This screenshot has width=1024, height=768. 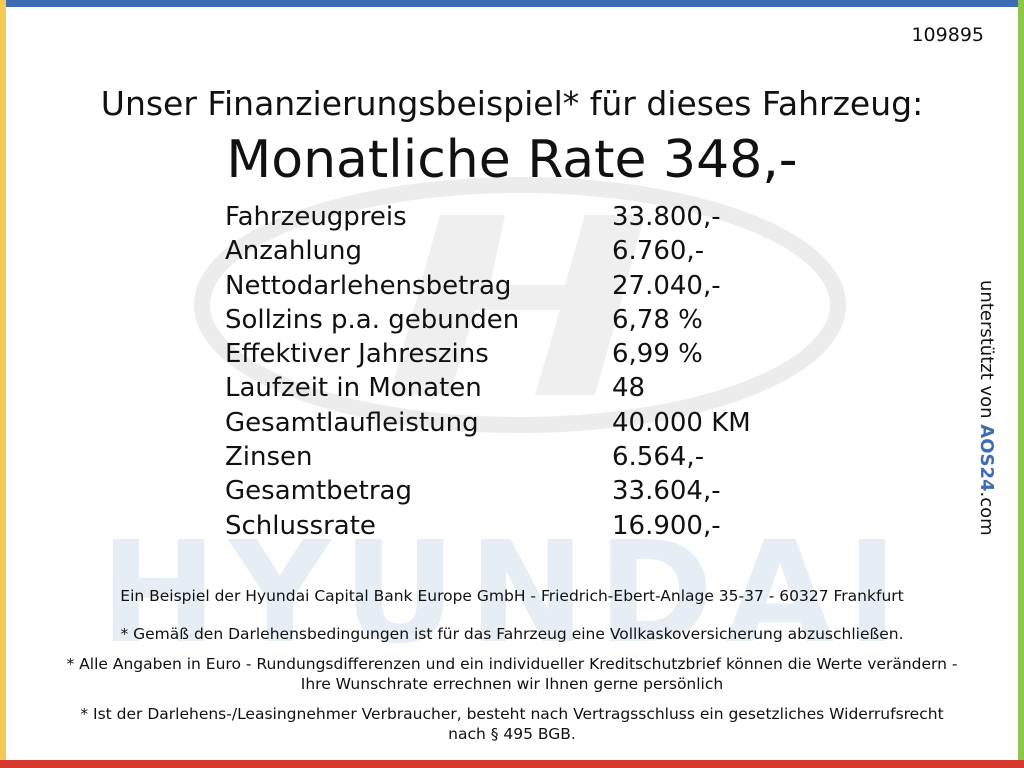 What do you see at coordinates (525, 526) in the screenshot?
I see `table-row: Schlussrate 16.900,-` at bounding box center [525, 526].